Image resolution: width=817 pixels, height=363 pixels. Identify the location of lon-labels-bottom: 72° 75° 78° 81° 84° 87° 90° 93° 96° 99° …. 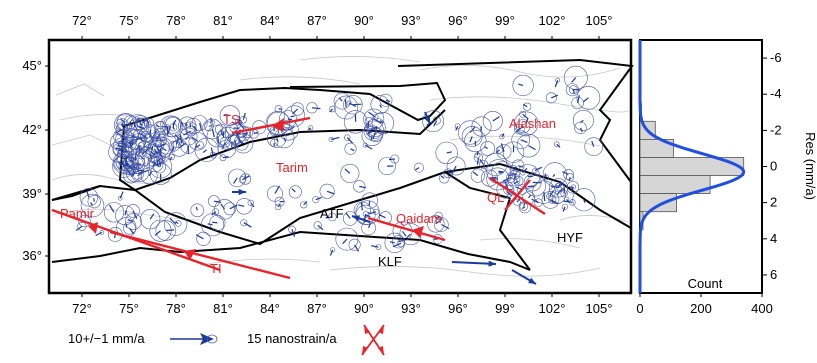
(342, 308).